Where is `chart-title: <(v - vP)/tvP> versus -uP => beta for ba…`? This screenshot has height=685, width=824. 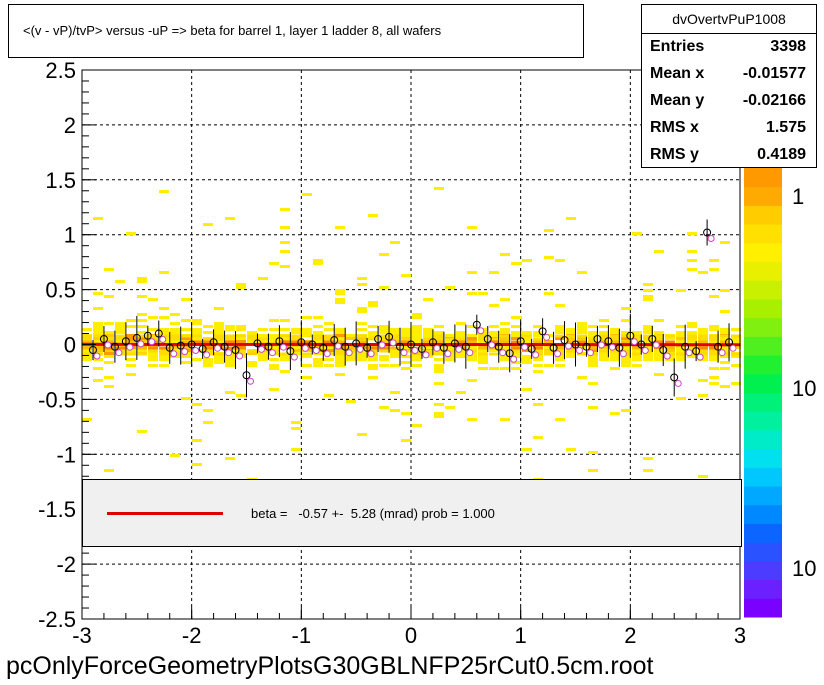 chart-title: <(v - vP)/tvP> versus -uP => beta for ba… is located at coordinates (232, 30).